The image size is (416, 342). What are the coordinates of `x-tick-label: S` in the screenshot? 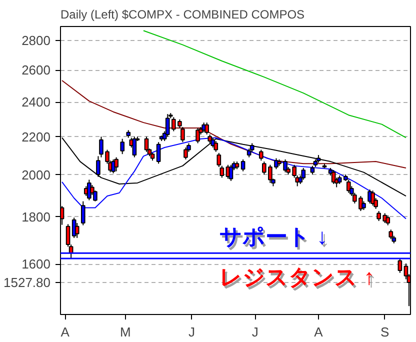 It's located at (385, 332).